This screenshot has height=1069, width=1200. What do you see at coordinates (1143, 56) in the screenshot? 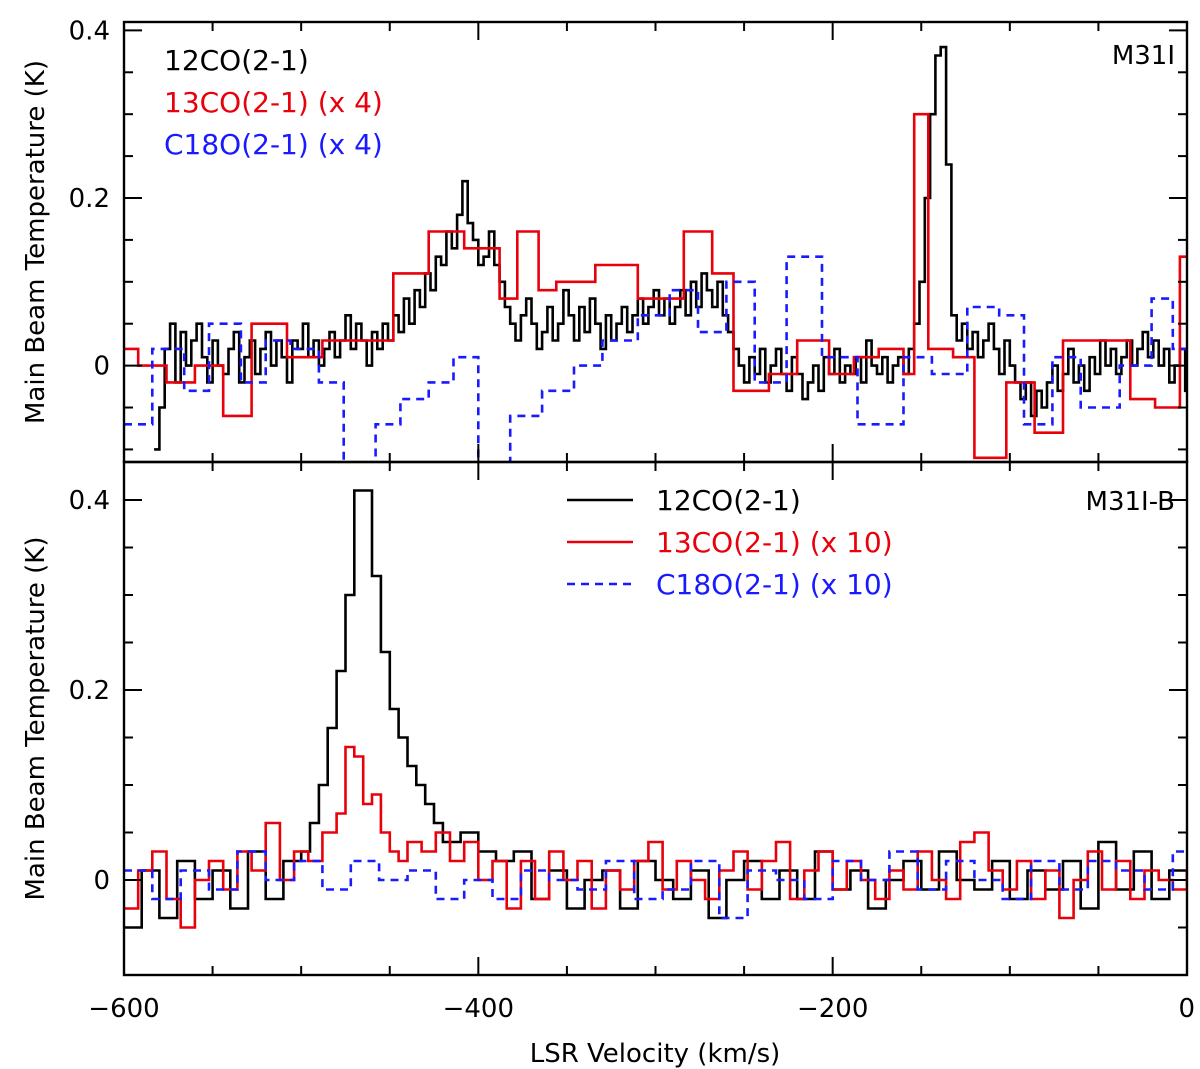
I see `panel-label: M31I` at bounding box center [1143, 56].